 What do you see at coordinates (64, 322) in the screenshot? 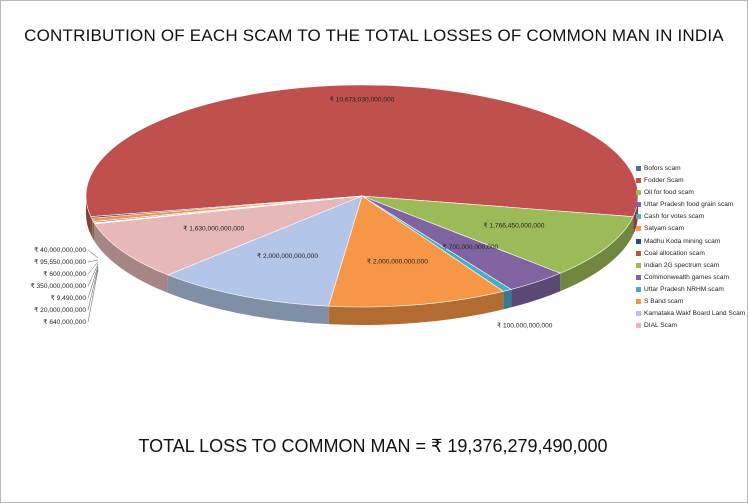
I see `data-label-small: ₹ 640,000,000` at bounding box center [64, 322].